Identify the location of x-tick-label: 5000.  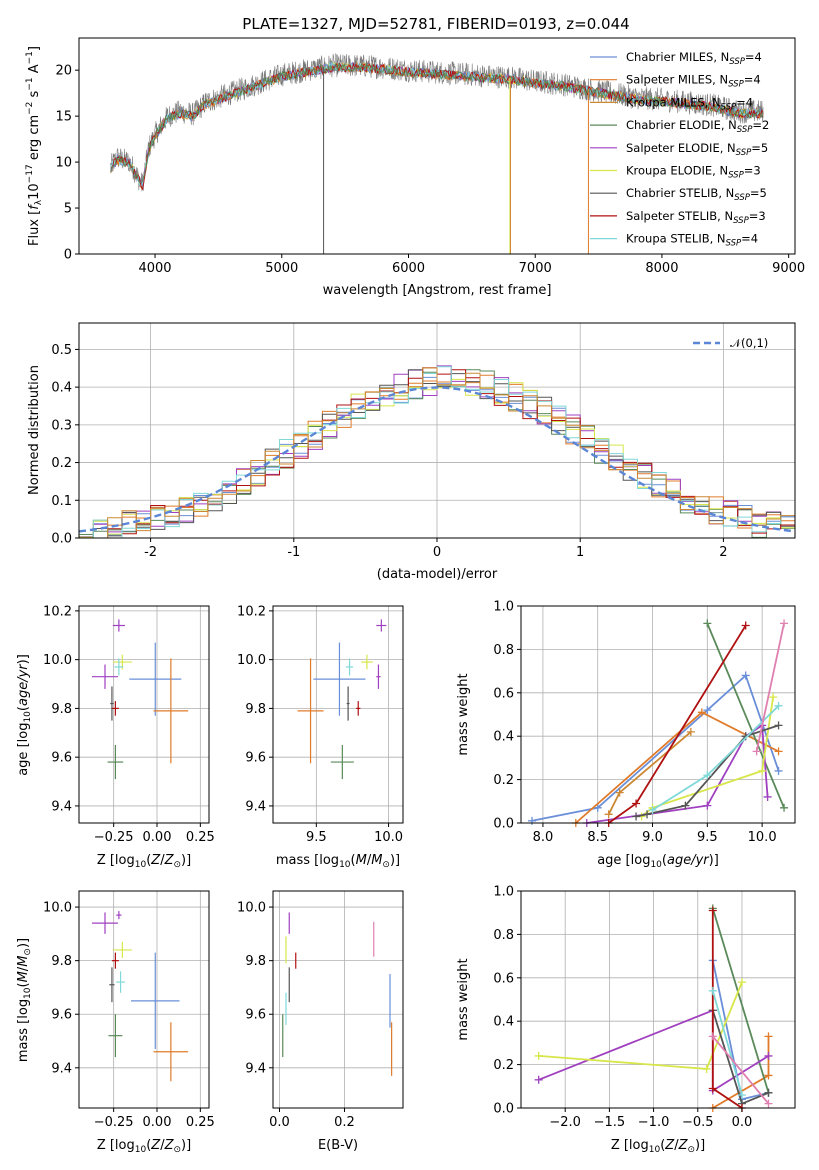
(281, 268).